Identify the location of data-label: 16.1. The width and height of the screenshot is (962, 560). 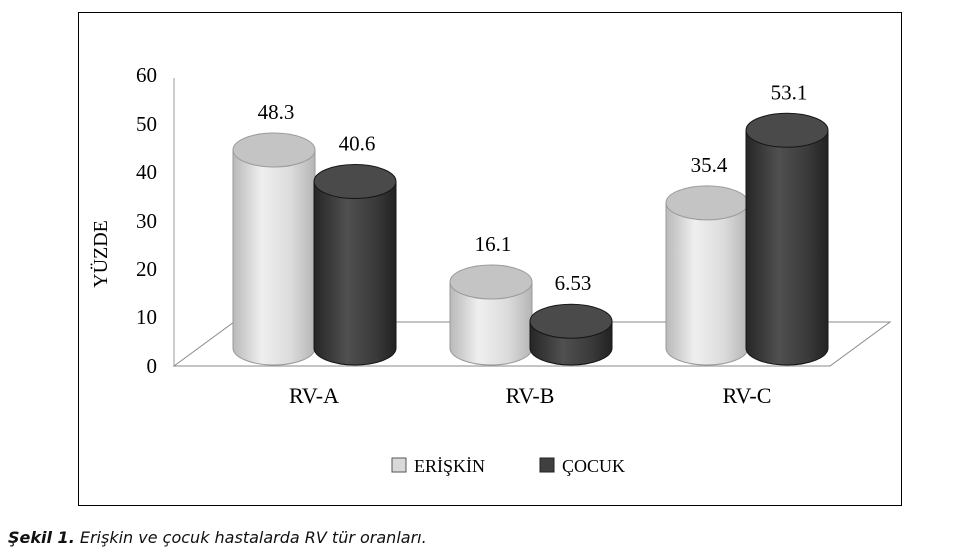
(493, 244).